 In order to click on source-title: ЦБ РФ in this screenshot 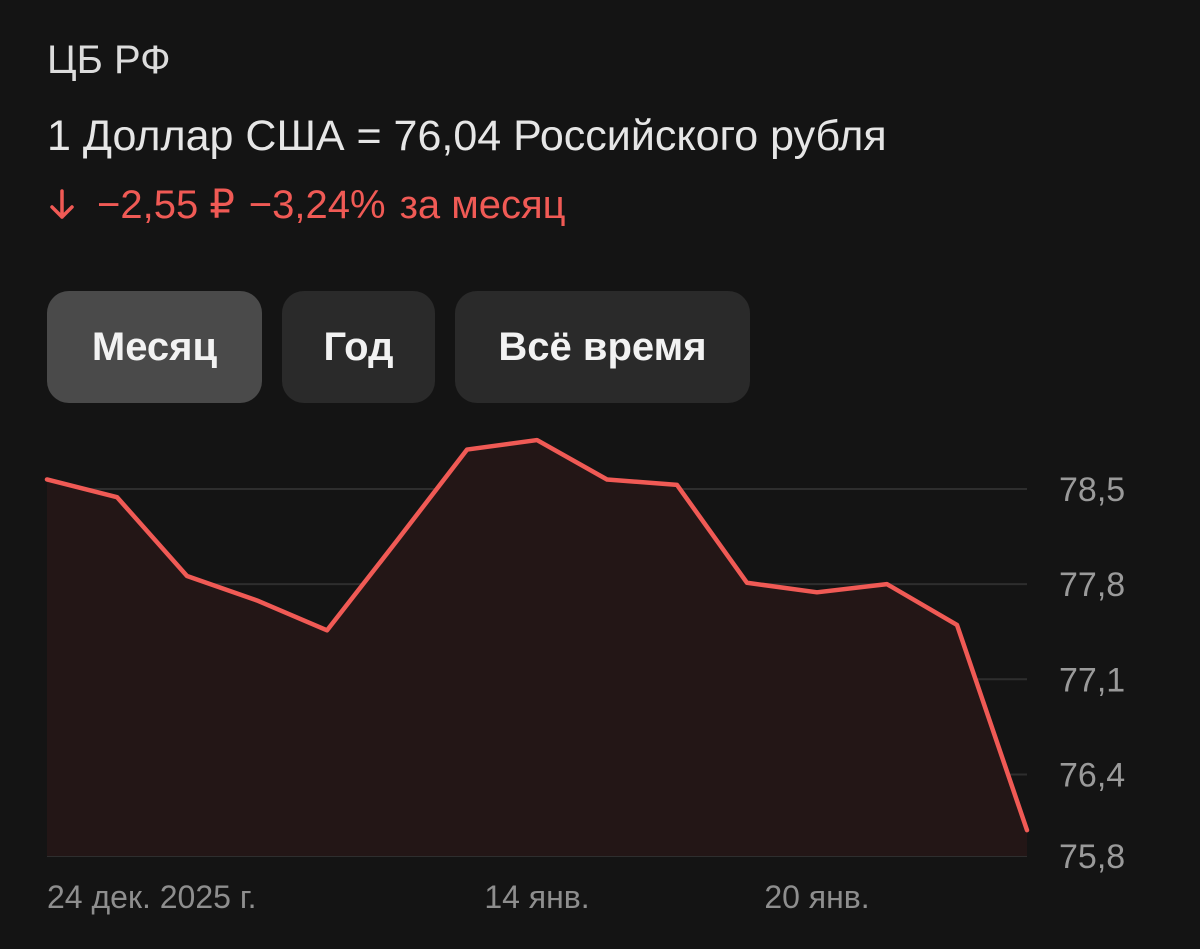, I will do `click(109, 60)`.